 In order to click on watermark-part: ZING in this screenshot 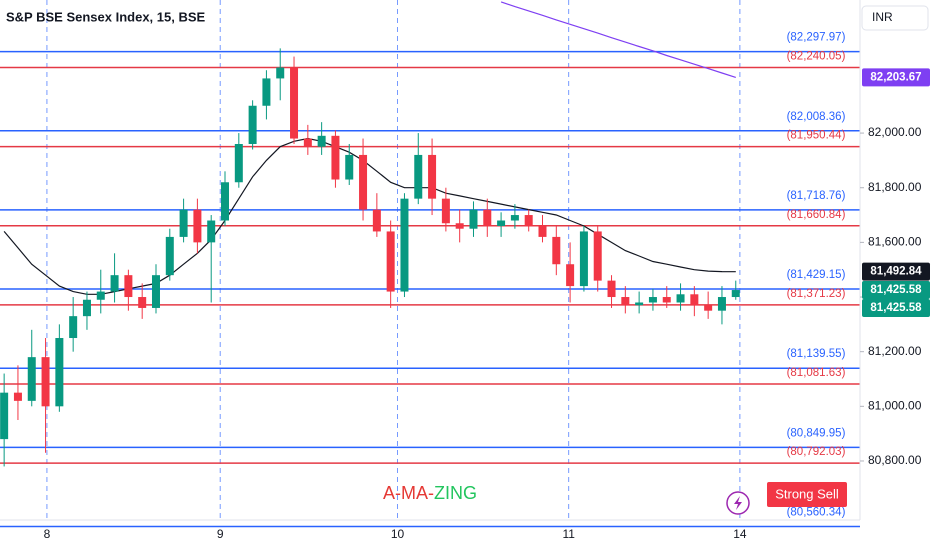, I will do `click(455, 493)`.